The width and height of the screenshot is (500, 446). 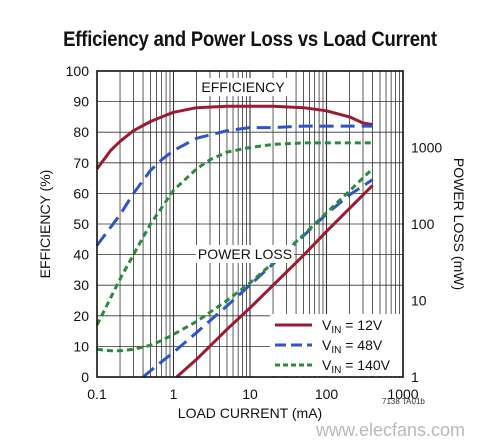 I want to click on power-loss-annotation: POWER LOSS, so click(x=245, y=254).